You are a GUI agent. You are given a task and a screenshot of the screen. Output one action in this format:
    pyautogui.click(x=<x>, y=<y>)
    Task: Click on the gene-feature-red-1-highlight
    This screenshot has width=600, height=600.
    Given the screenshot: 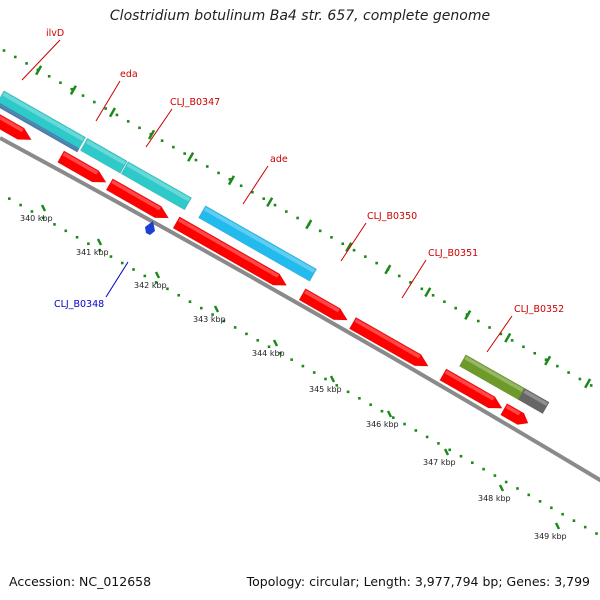 What is the action you would take?
    pyautogui.click(x=12, y=124)
    